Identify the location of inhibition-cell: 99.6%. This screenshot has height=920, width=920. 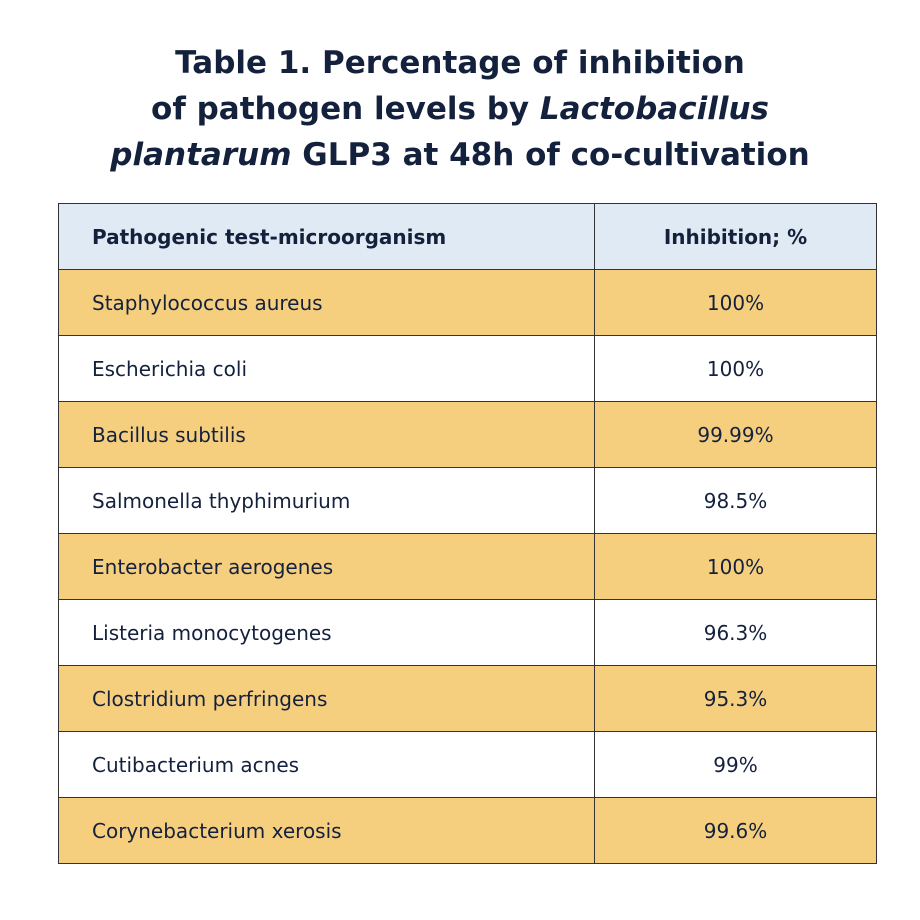
(735, 830).